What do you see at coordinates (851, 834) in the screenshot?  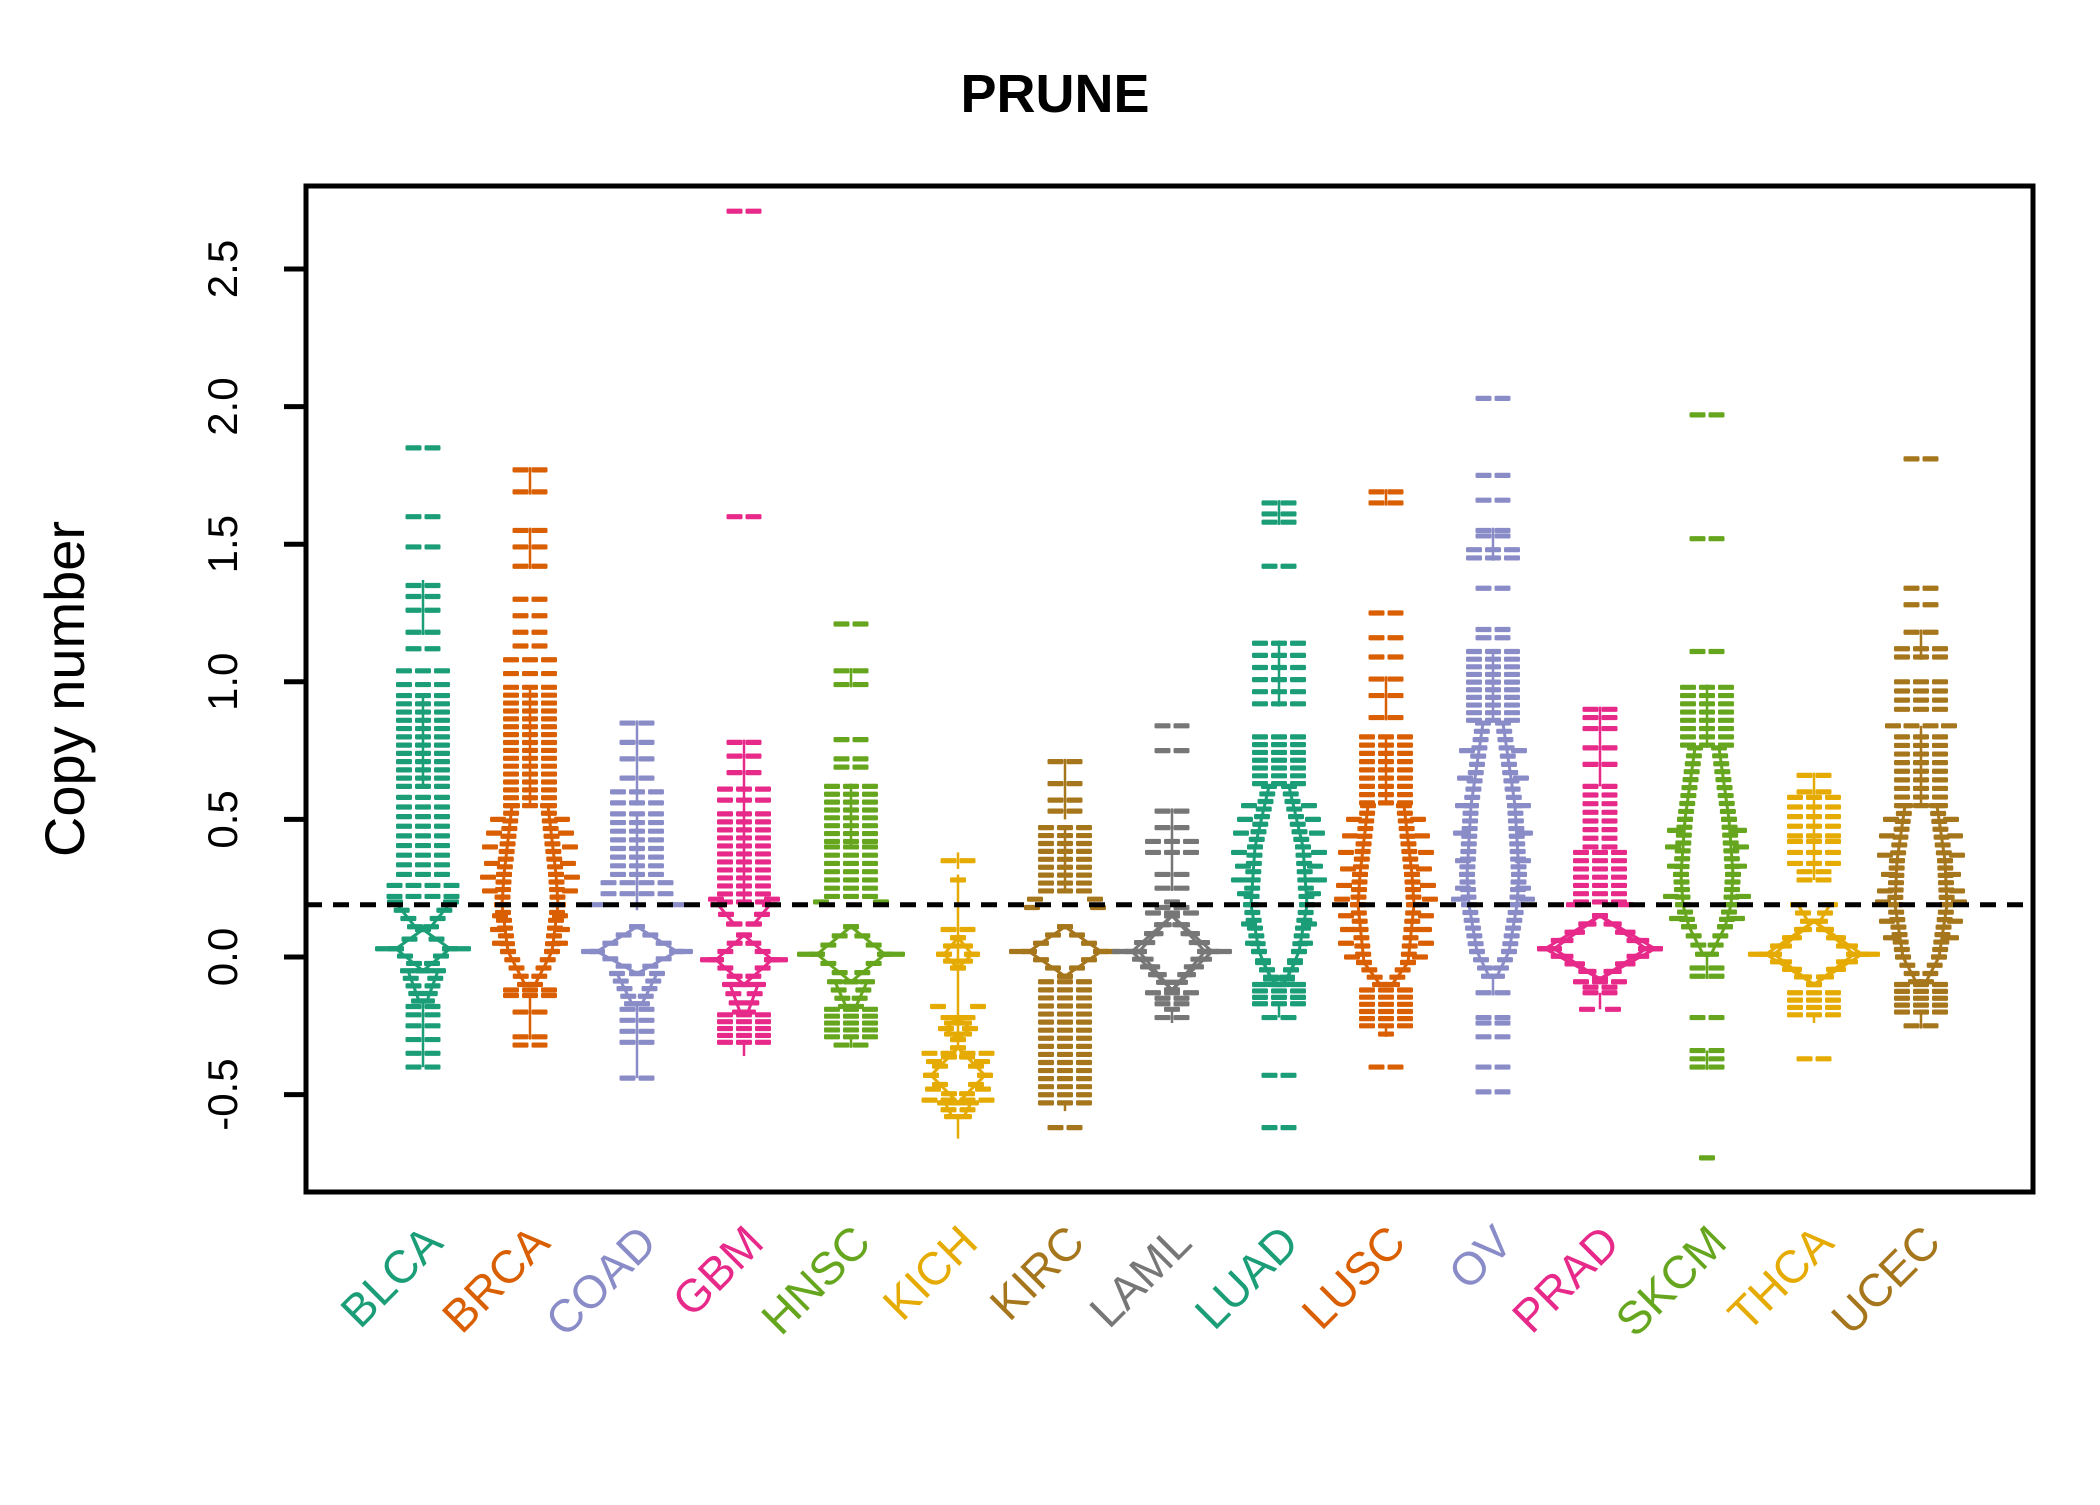 I see `beeswarm-group-hnsc` at bounding box center [851, 834].